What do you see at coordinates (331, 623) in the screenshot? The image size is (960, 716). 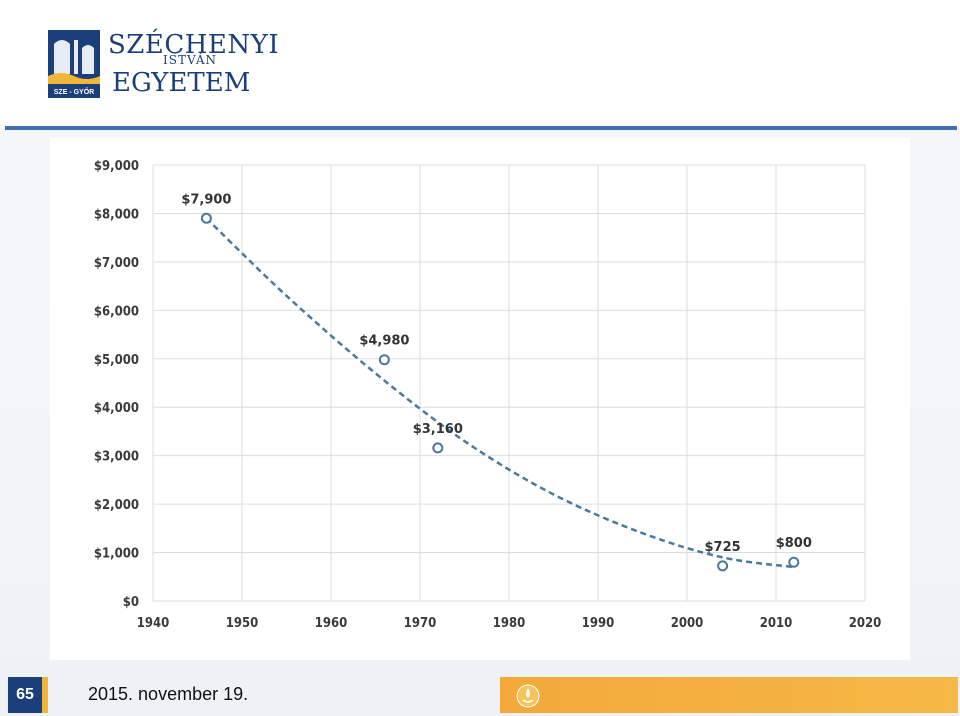 I see `x-tick-label: 1960` at bounding box center [331, 623].